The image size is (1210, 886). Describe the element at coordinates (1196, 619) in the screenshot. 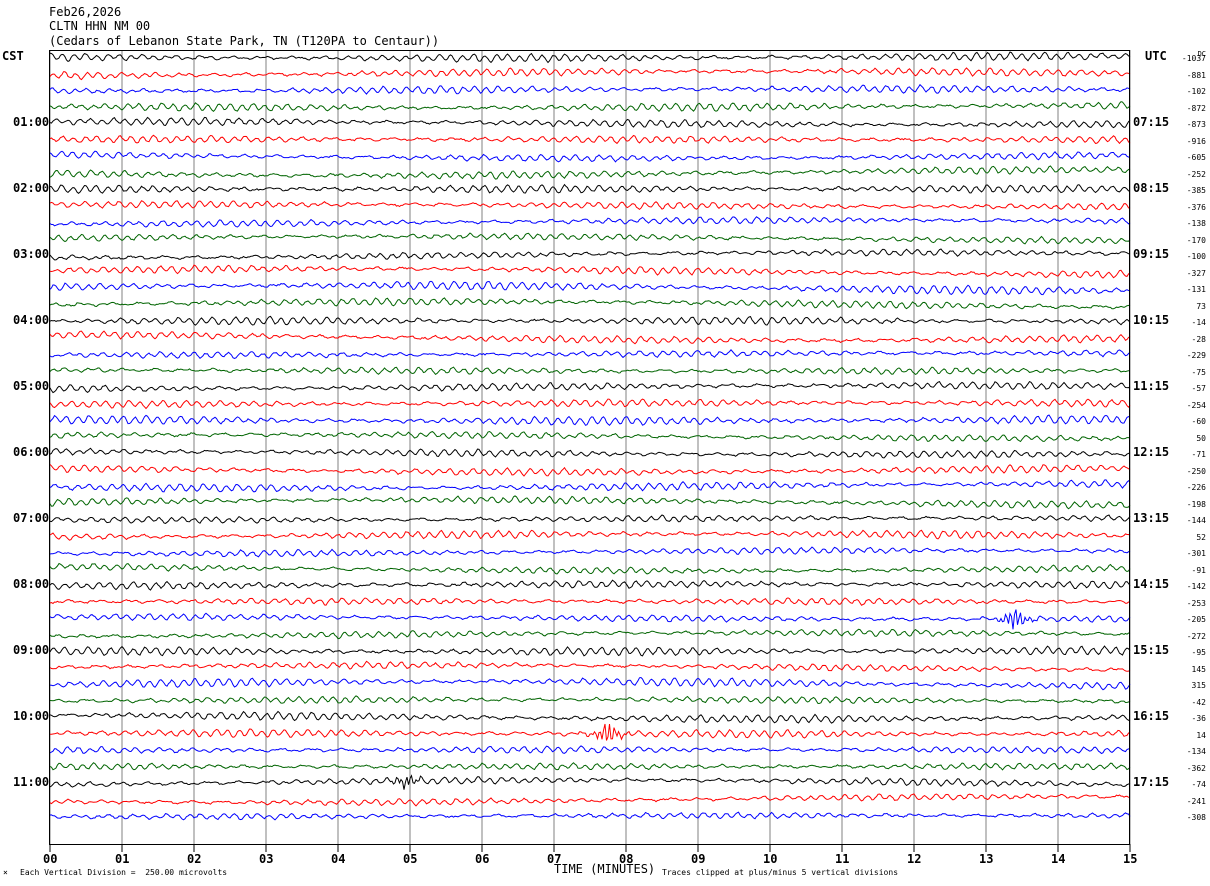

I see `dc-offset-value: -205` at that location.